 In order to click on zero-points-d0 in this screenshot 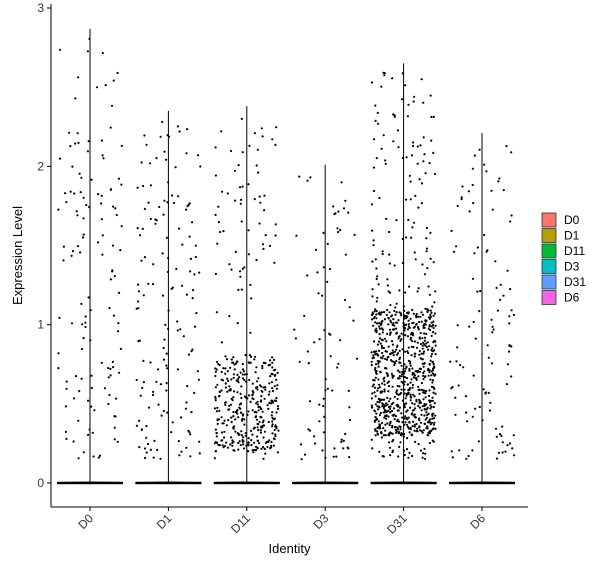, I will do `click(90, 483)`.